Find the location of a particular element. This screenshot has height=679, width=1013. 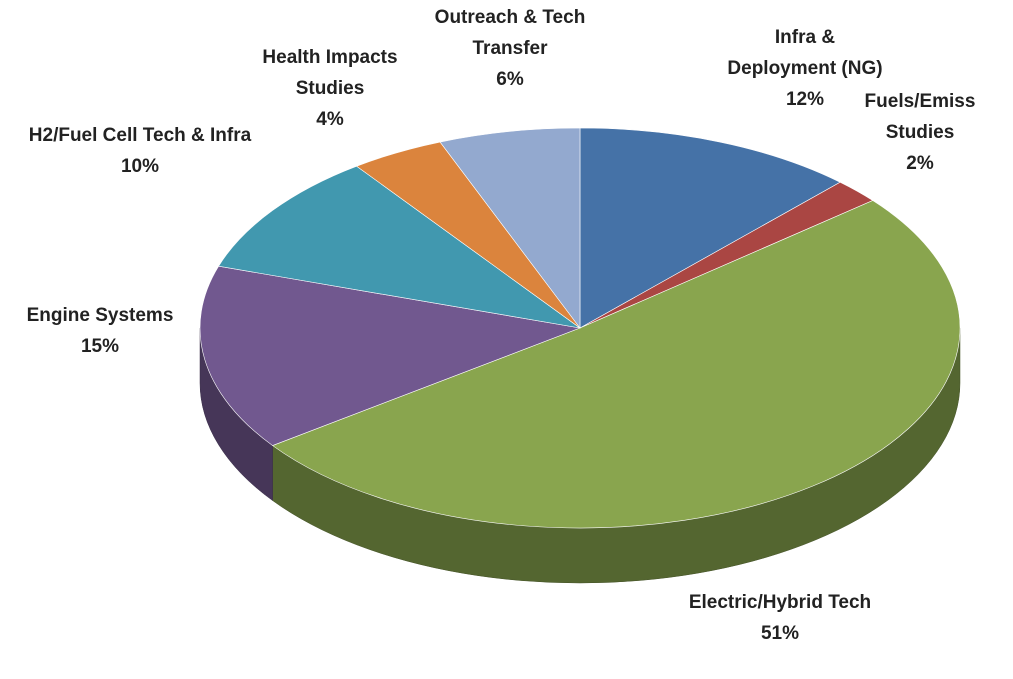

value-label: 12% is located at coordinates (805, 99).